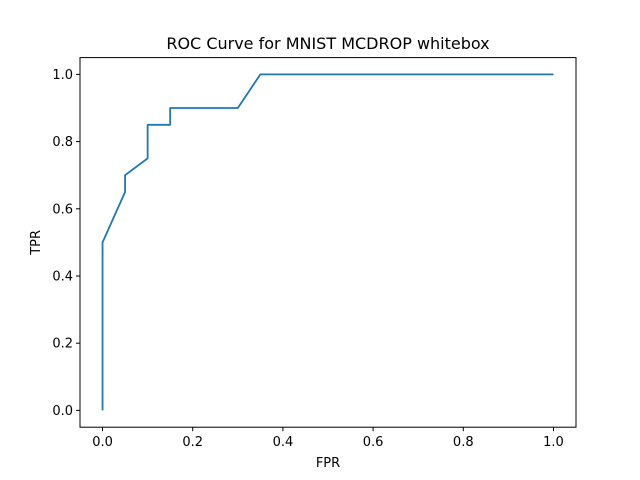 This screenshot has width=640, height=480. What do you see at coordinates (36, 243) in the screenshot?
I see `y-axis-label: TPR` at bounding box center [36, 243].